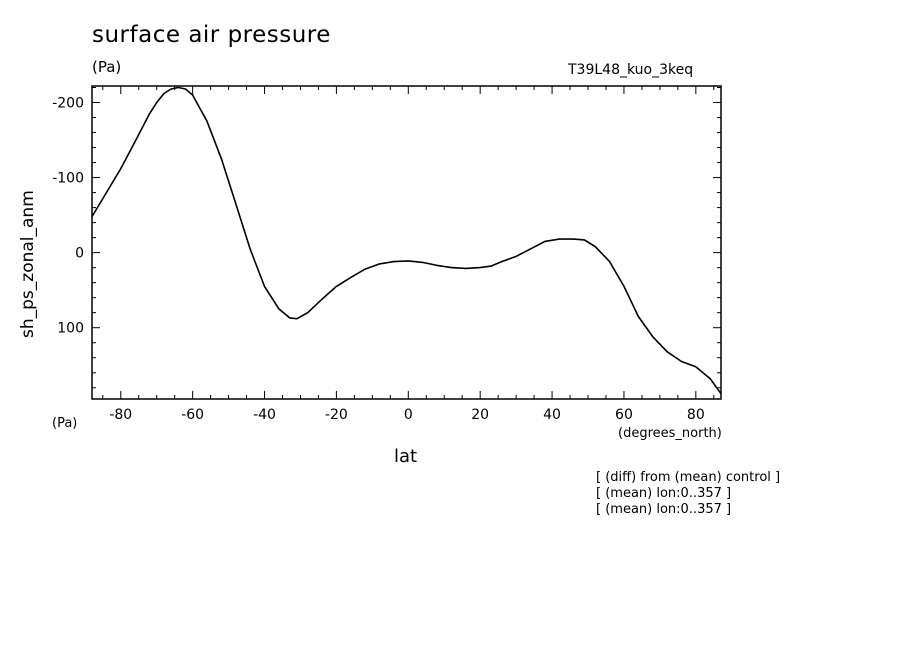 The width and height of the screenshot is (904, 654). Describe the element at coordinates (120, 415) in the screenshot. I see `x-tick-label: -80` at that location.